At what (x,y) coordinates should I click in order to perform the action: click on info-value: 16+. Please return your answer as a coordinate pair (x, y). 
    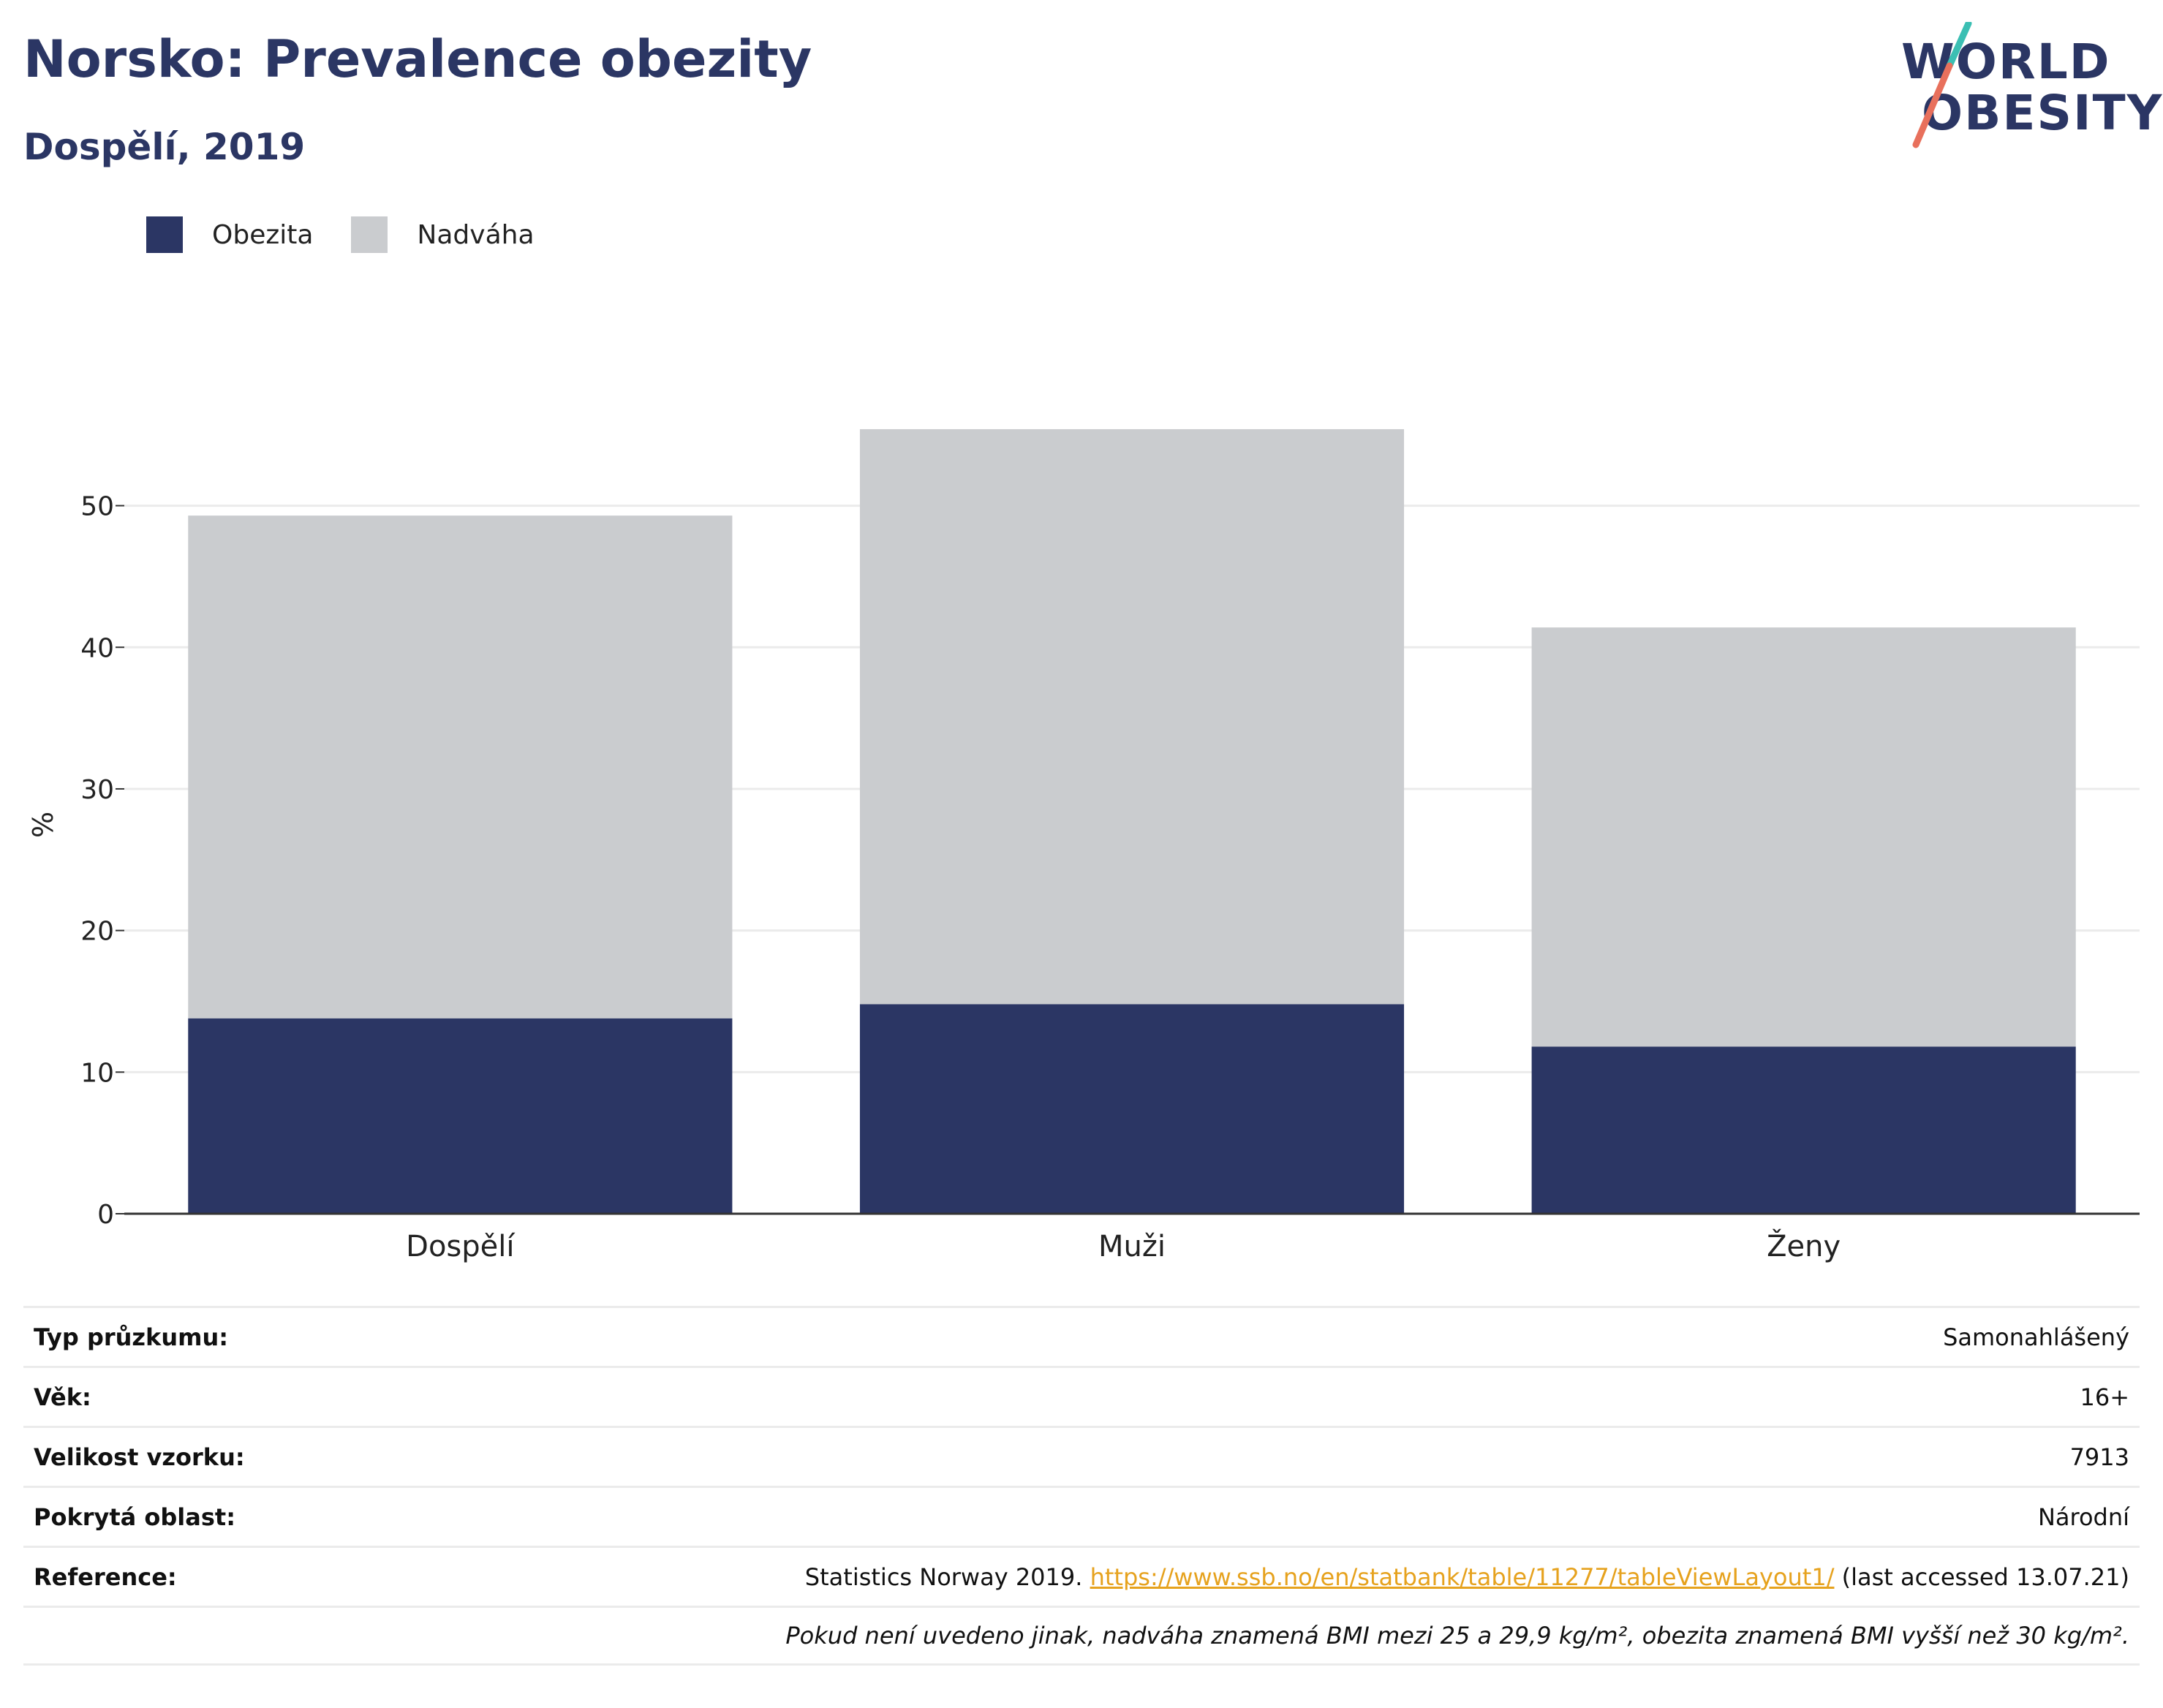
    Looking at the image, I should click on (2104, 1397).